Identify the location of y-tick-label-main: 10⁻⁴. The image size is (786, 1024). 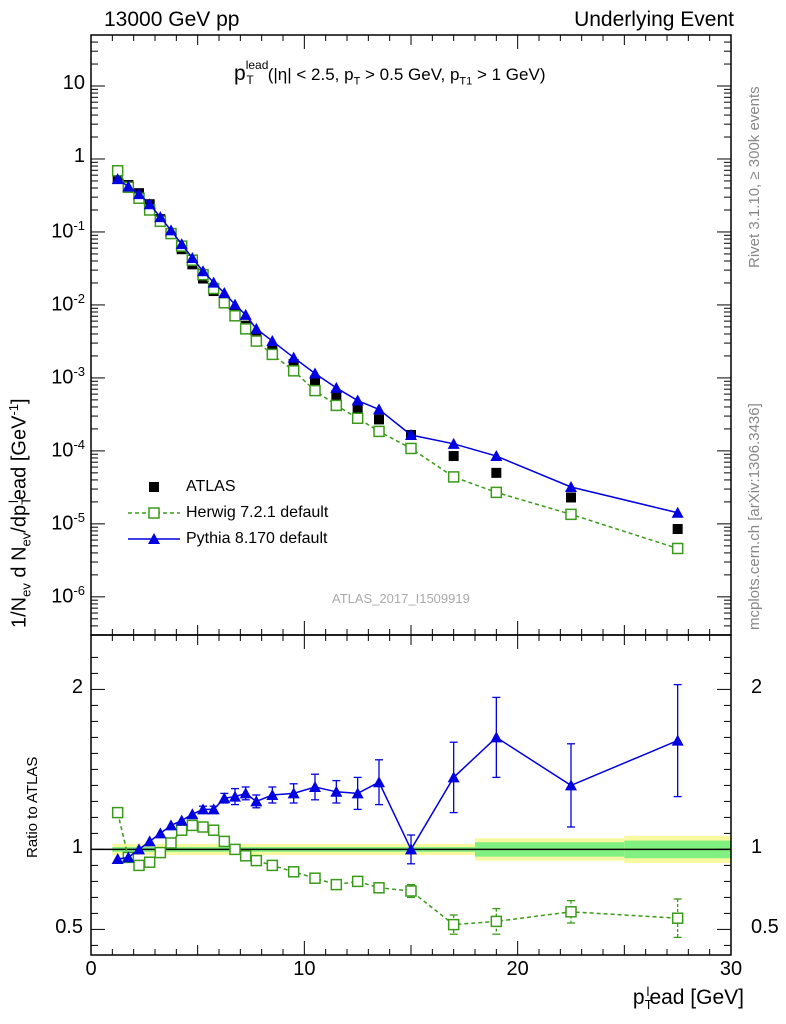
(68, 449).